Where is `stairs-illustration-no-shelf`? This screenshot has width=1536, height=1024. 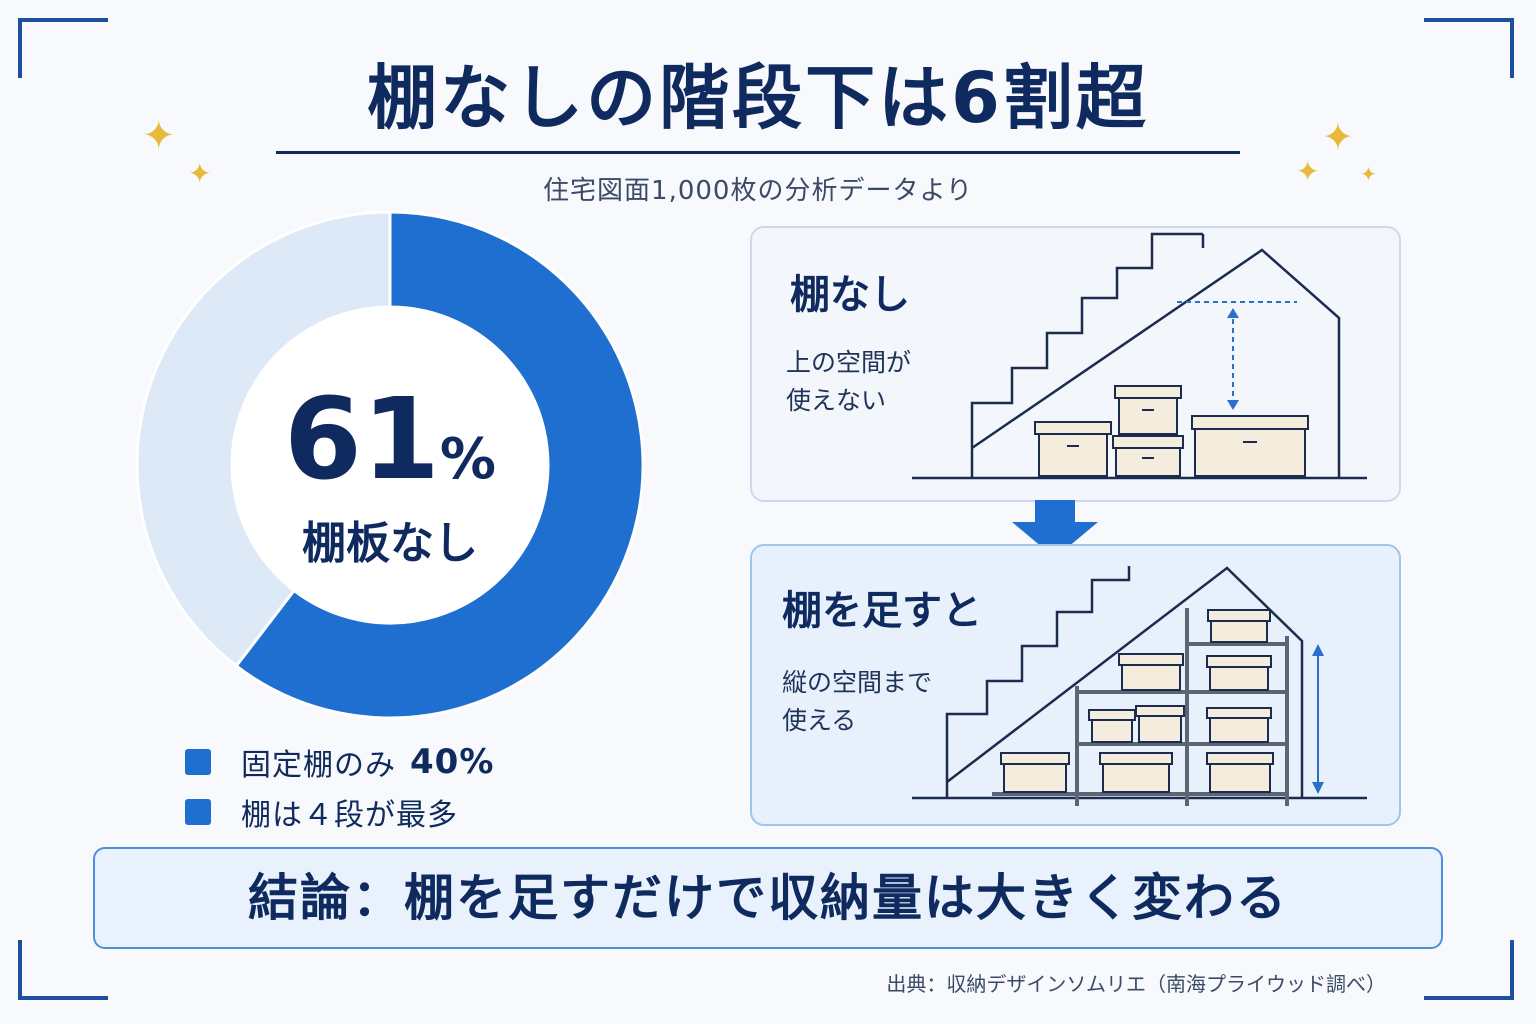
stairs-illustration-no-shelf is located at coordinates (1139, 356).